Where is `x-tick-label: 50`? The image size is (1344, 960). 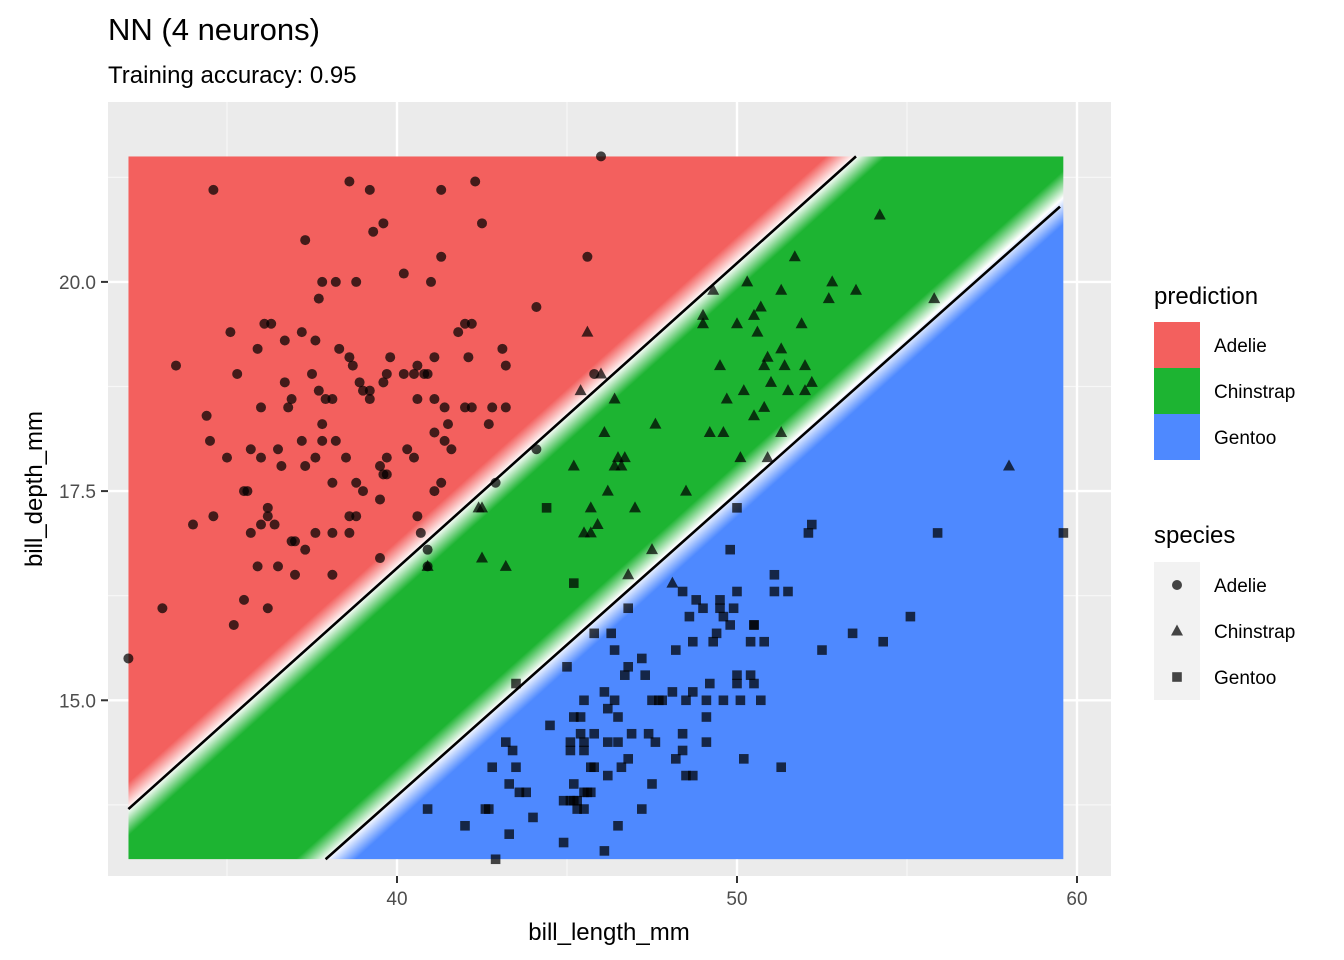 x-tick-label: 50 is located at coordinates (736, 899).